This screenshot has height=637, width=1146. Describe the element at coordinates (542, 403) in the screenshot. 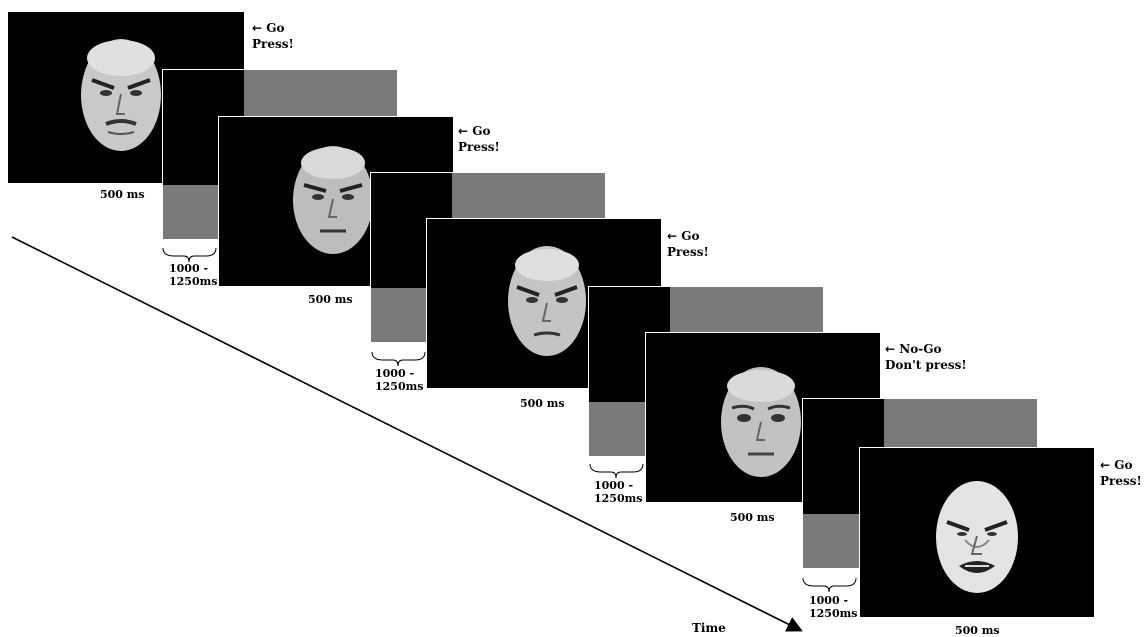

I see `trial-3-duration: 500 ms` at that location.